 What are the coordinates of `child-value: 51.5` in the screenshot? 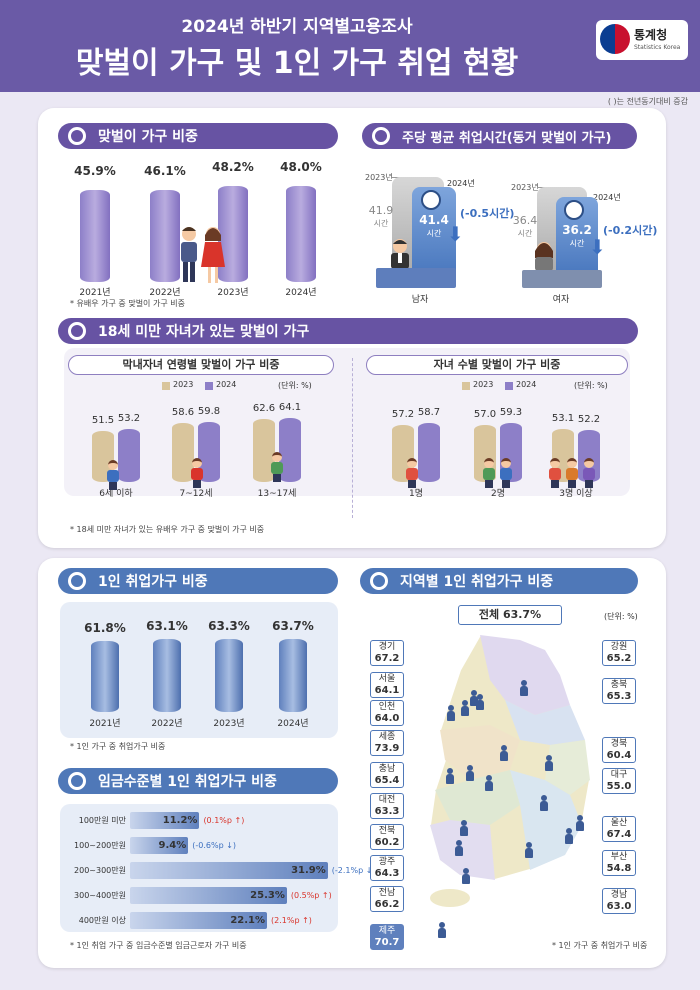 It's located at (103, 420).